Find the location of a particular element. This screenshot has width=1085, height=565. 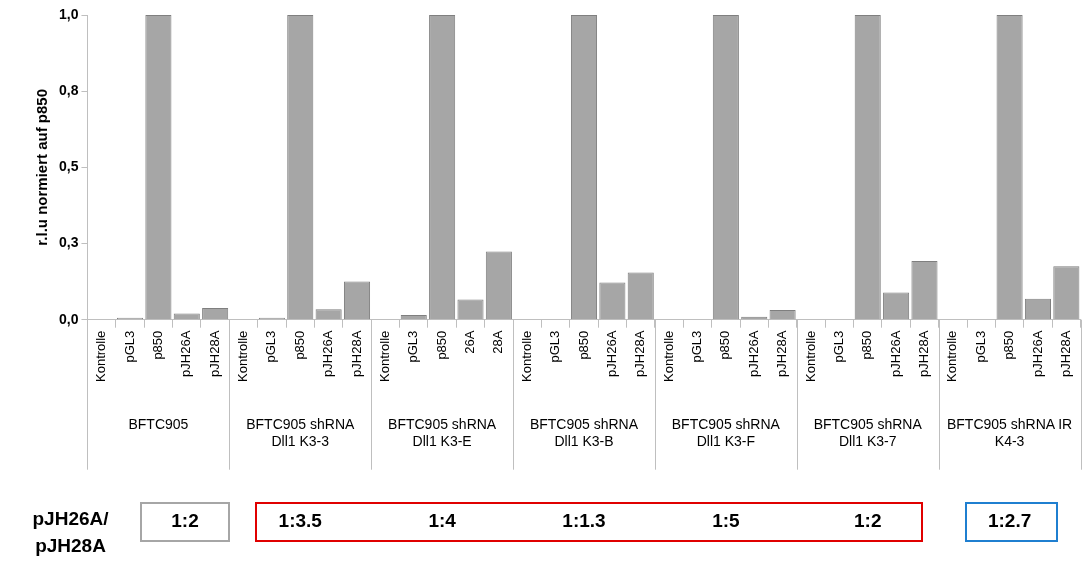

text: 1:1.3 is located at coordinates (584, 521).